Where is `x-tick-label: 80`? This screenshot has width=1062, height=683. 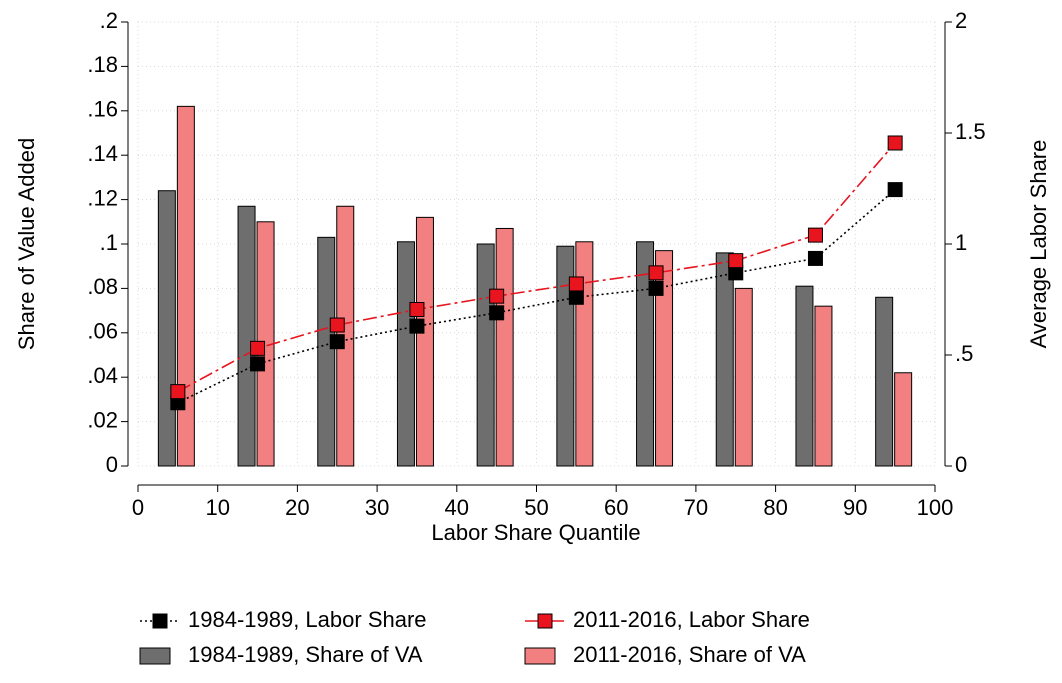
x-tick-label: 80 is located at coordinates (775, 507).